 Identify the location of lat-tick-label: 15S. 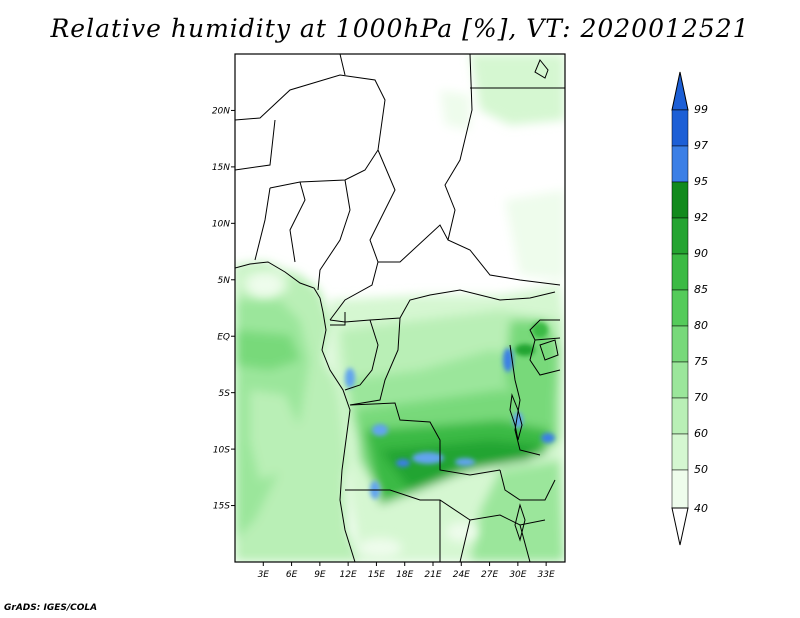
(221, 507).